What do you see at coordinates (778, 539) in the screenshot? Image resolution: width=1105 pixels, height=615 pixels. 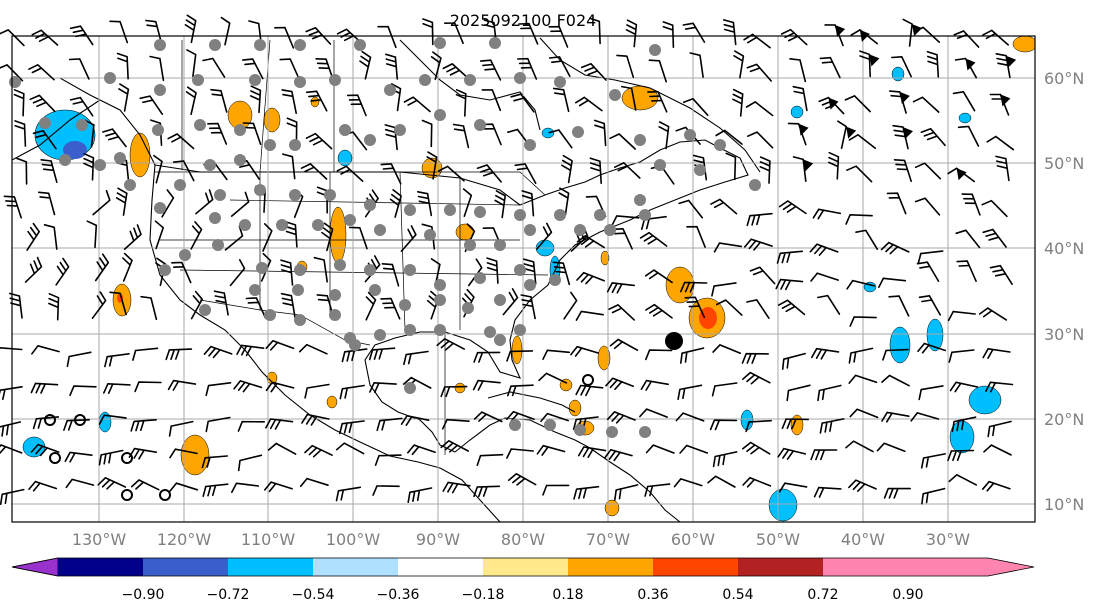 I see `lon-label-50w: 50°W` at bounding box center [778, 539].